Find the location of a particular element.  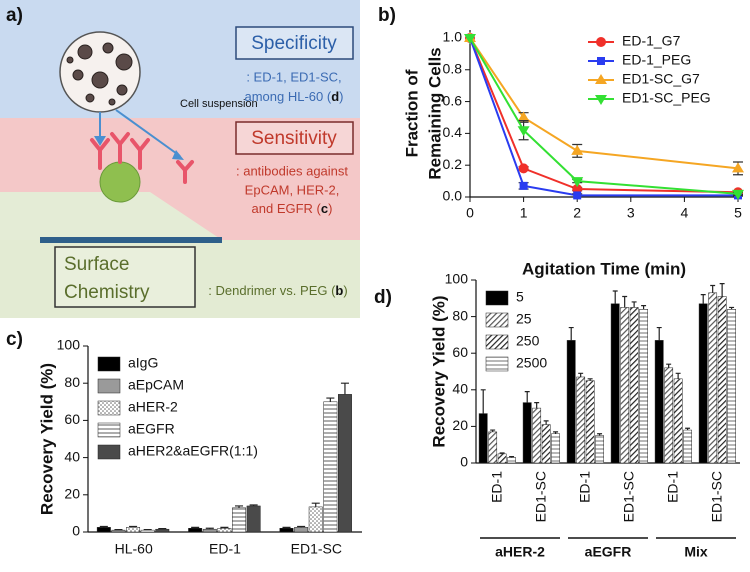

panel-ref: c is located at coordinates (324, 208).